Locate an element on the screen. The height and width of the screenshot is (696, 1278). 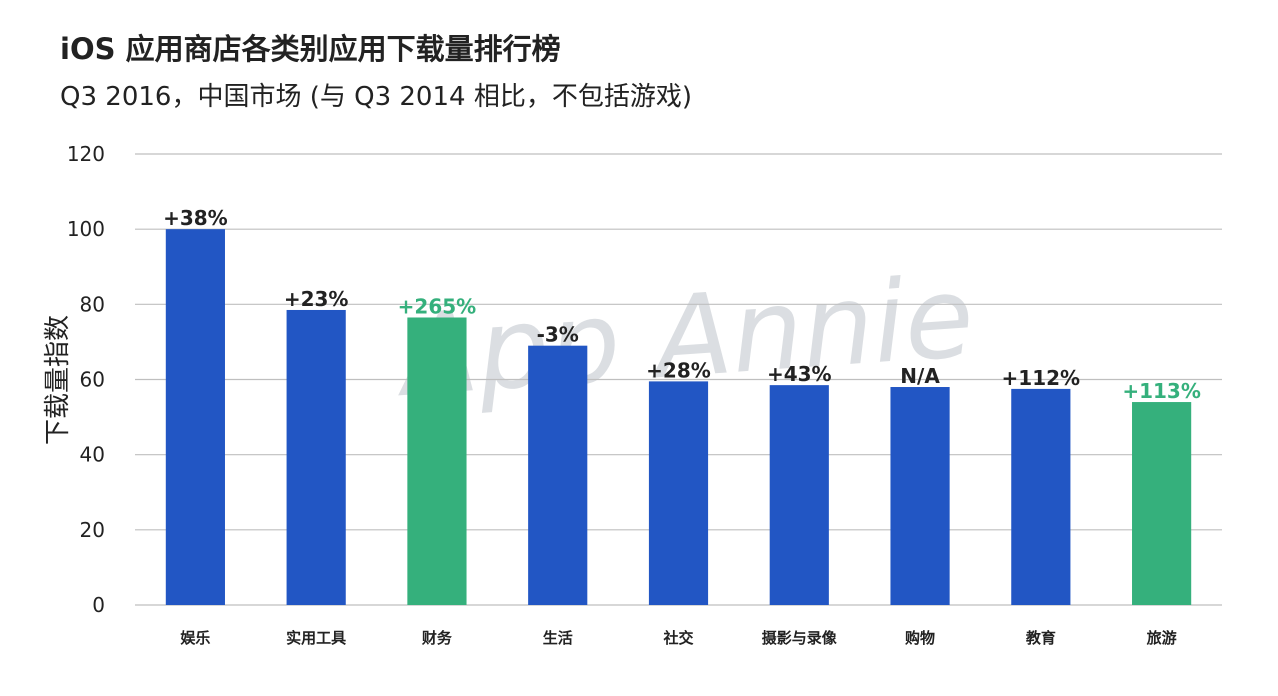
chart-subtitle: Q3 2016，中国市场 (与 Q3 2014 相比，不包括游戏) is located at coordinates (376, 97).